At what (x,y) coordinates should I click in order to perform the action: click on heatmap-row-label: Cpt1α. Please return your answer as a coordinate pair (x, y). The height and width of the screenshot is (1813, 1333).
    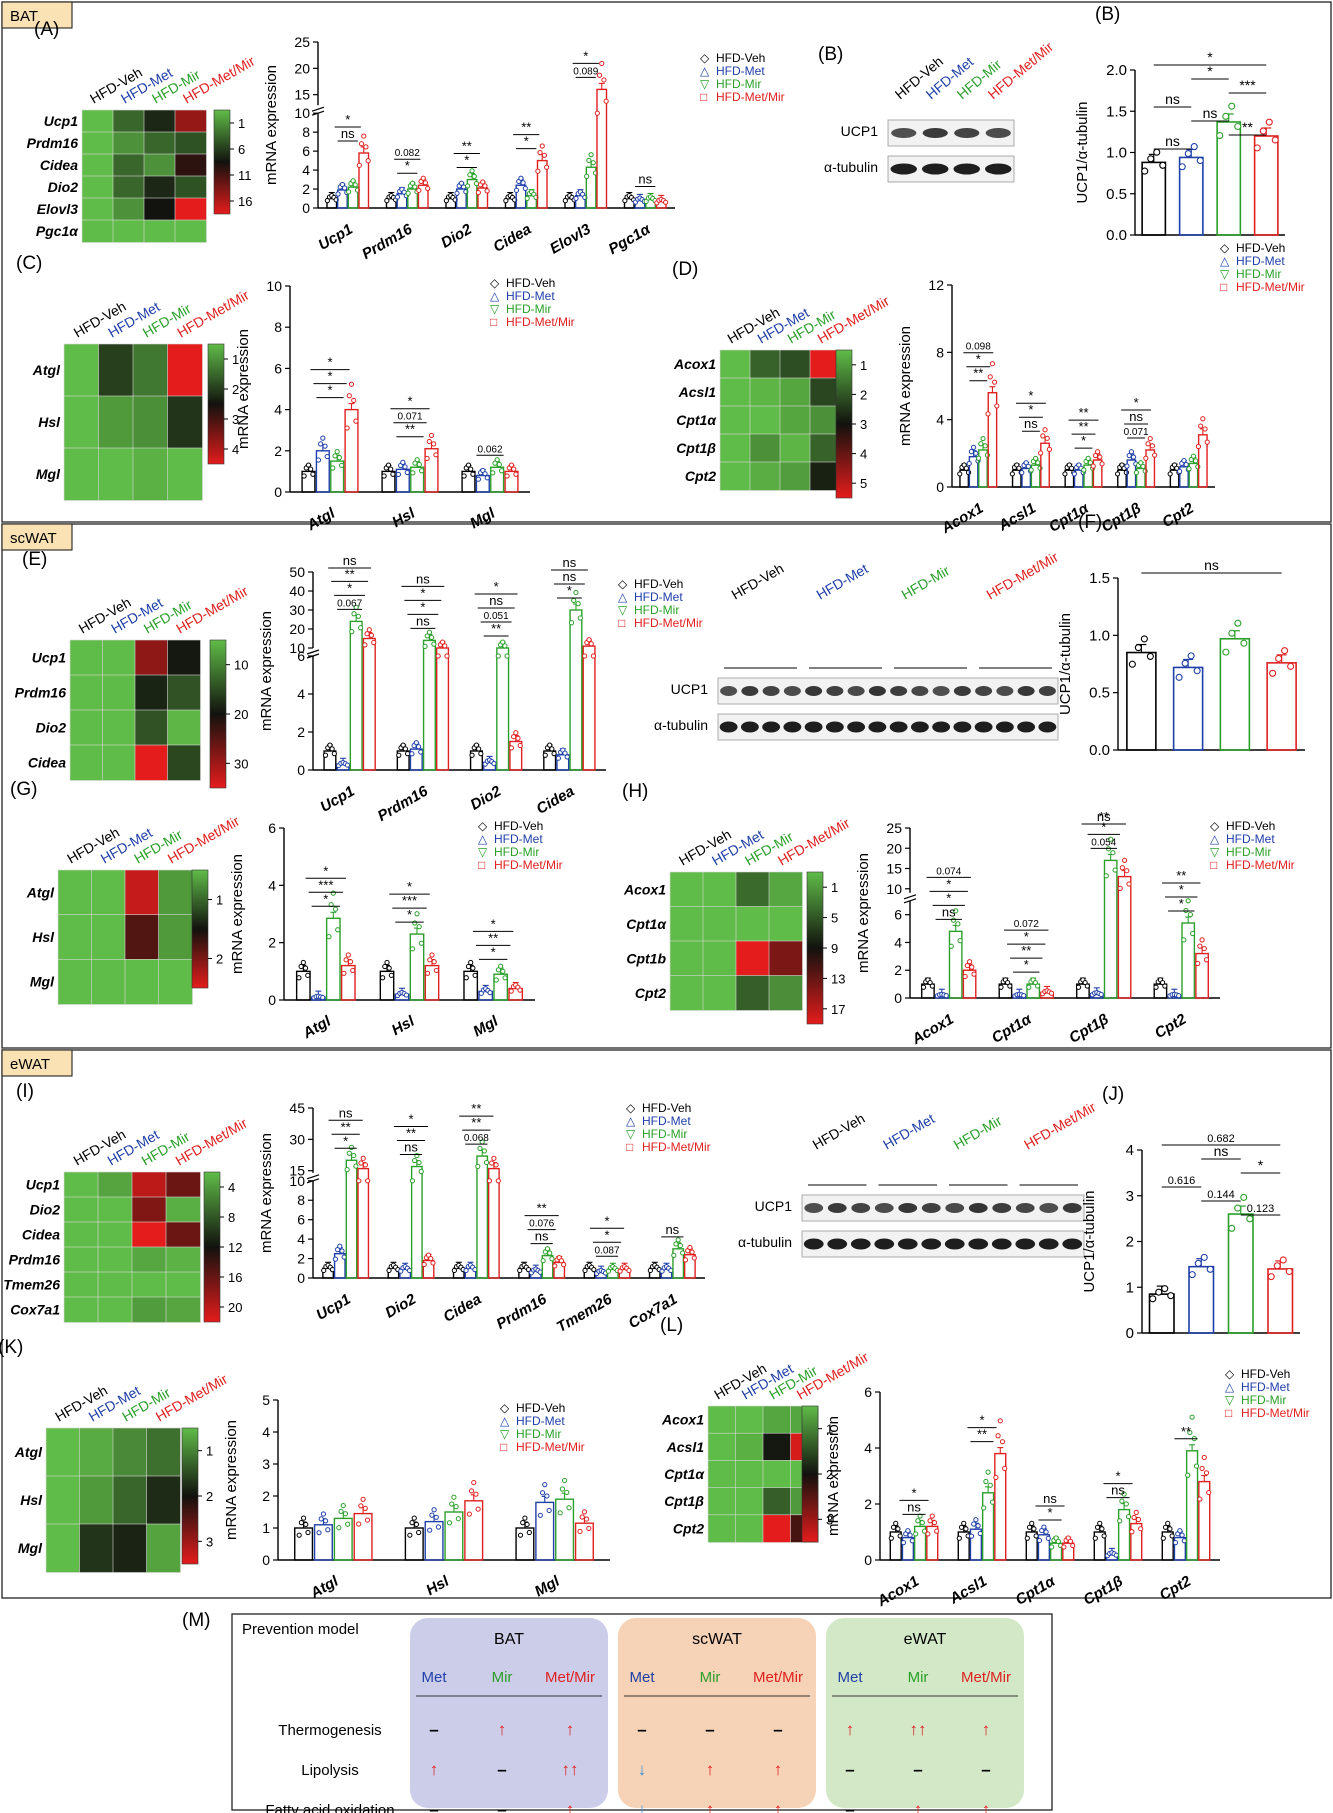
    Looking at the image, I should click on (684, 1474).